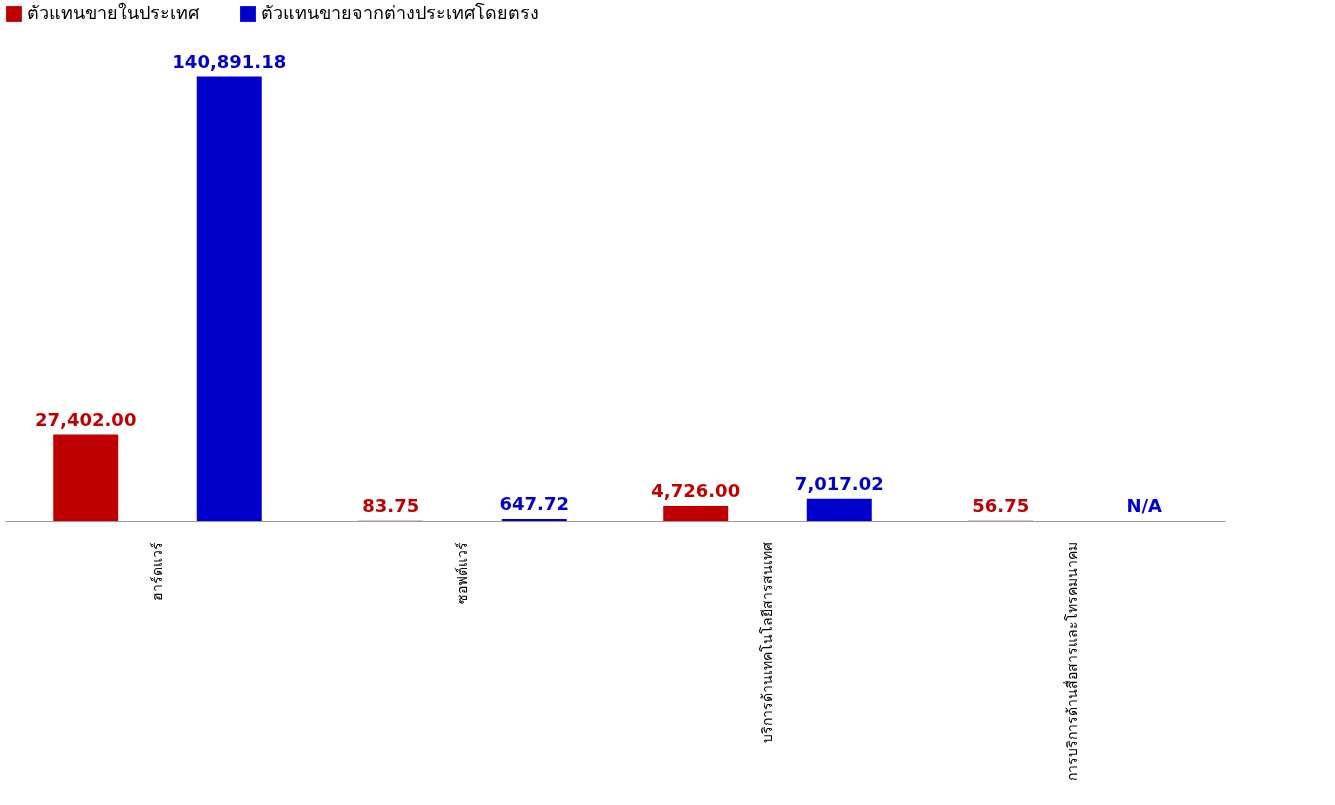 The height and width of the screenshot is (805, 1335). I want to click on x-tick-label: การบริการด้านสื่อสารและโทรคมนาคม, so click(1071, 661).